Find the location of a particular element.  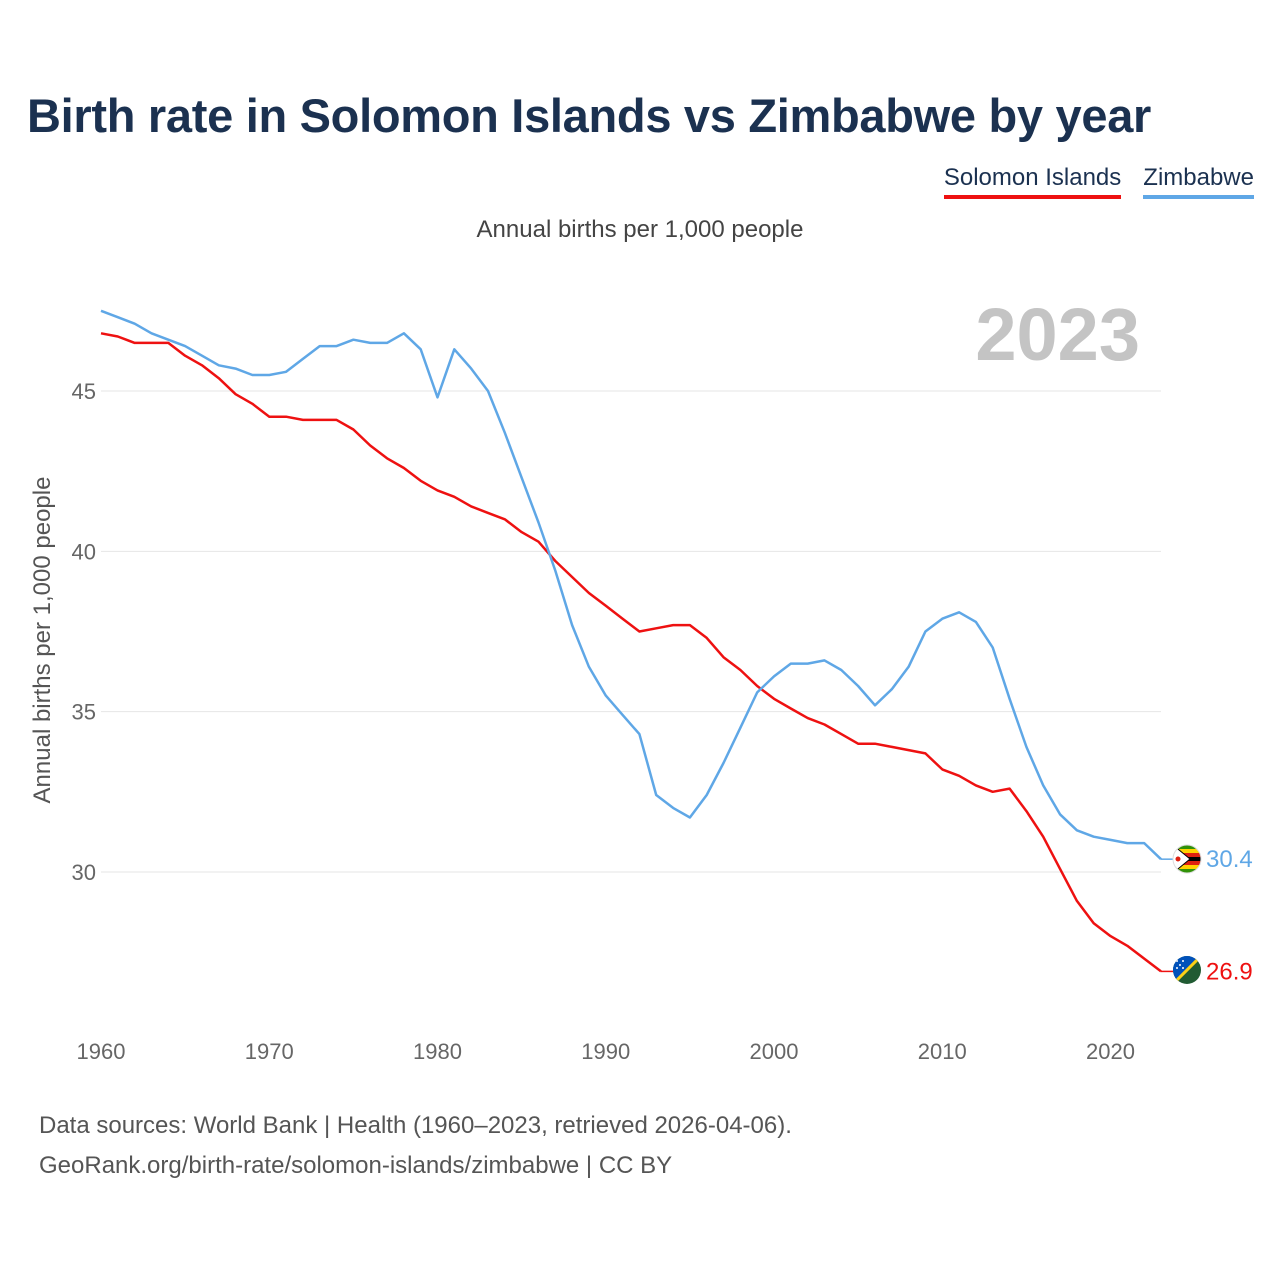

x-tick-label-1970: 1970 is located at coordinates (269, 1051).